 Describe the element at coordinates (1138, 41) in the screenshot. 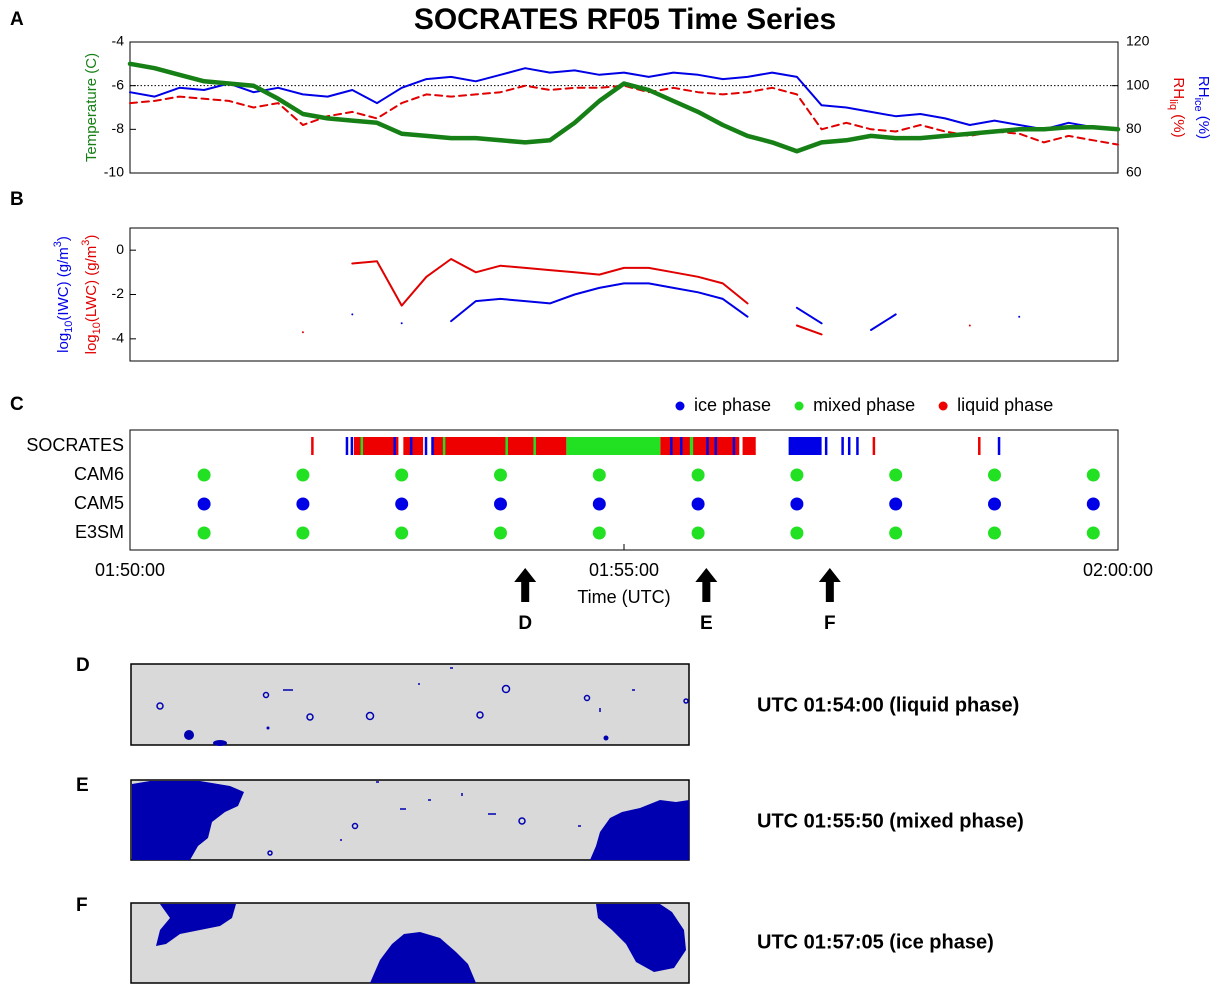

I see `y2-tick-label: 120` at that location.